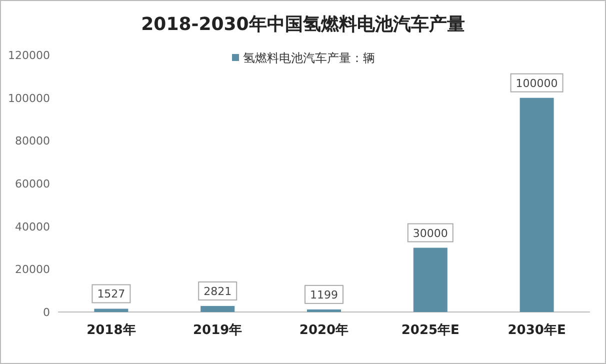 Image resolution: width=606 pixels, height=364 pixels. Describe the element at coordinates (217, 330) in the screenshot. I see `x-tick-label: 2019年` at that location.